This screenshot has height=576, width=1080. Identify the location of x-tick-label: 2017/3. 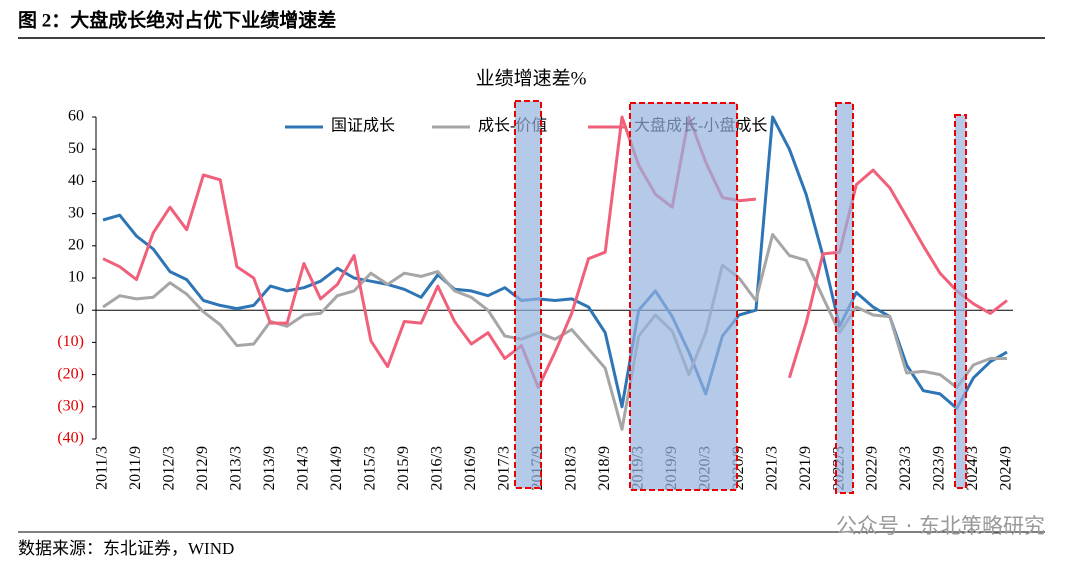
(503, 468).